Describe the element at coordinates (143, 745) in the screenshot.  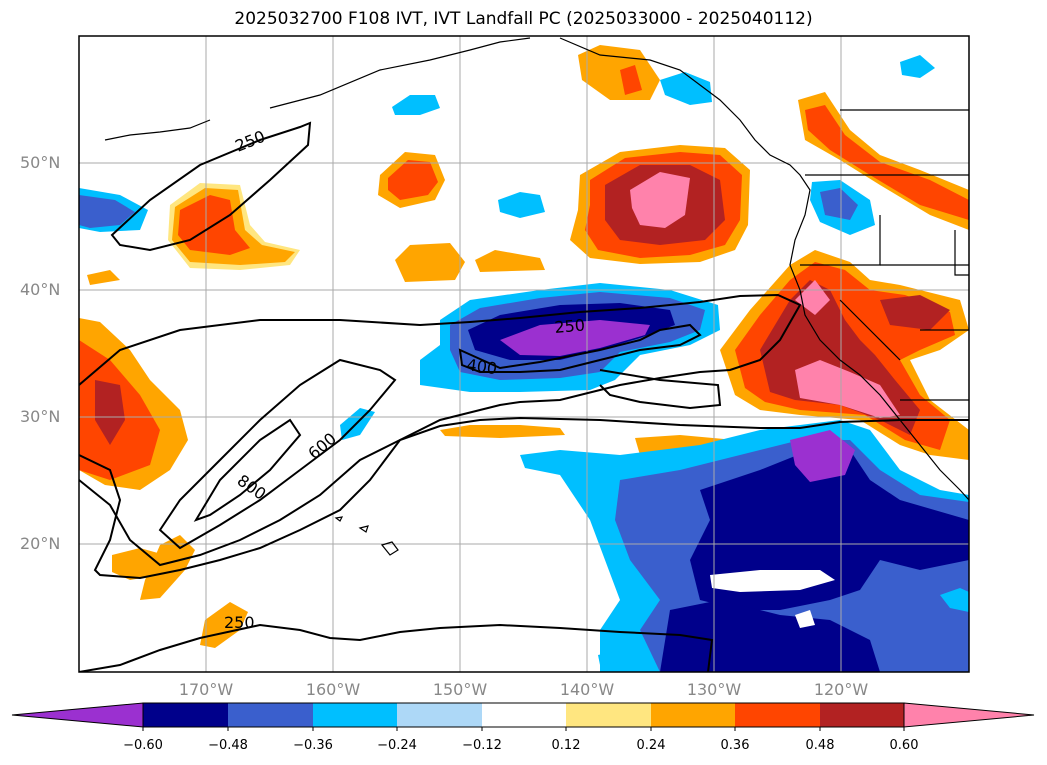
I see `colorbar-tick-label: −0.60` at that location.